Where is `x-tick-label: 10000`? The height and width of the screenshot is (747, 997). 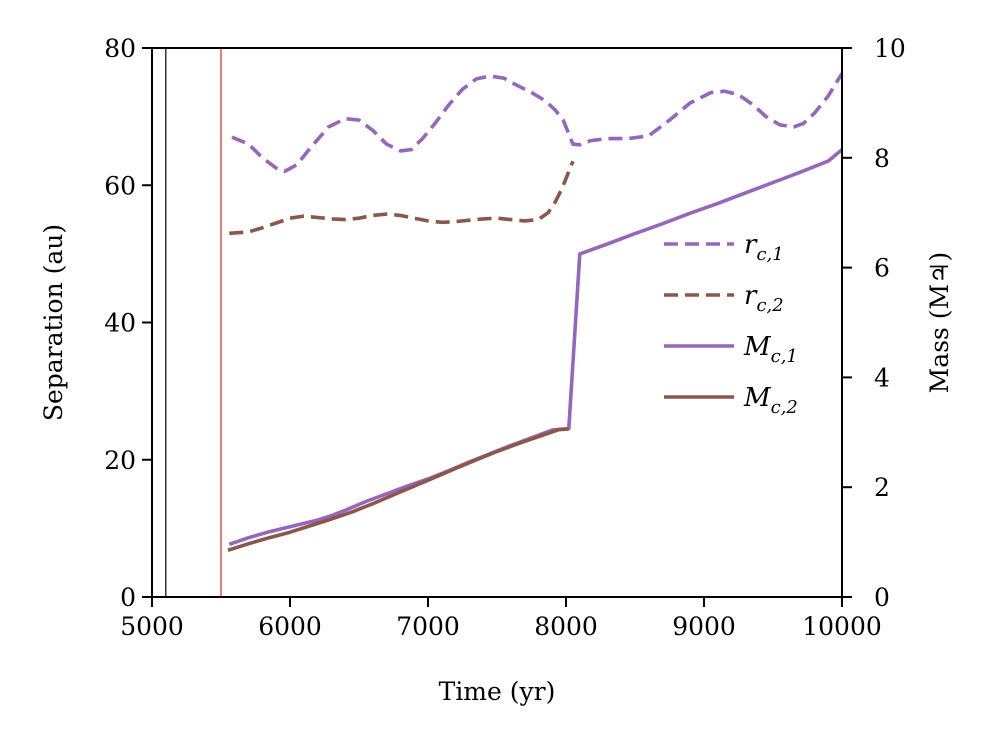 x-tick-label: 10000 is located at coordinates (842, 626).